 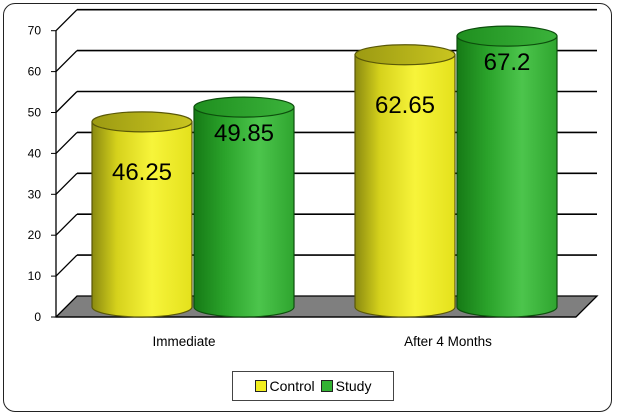 What do you see at coordinates (35, 235) in the screenshot?
I see `y-tick-label: 20` at bounding box center [35, 235].